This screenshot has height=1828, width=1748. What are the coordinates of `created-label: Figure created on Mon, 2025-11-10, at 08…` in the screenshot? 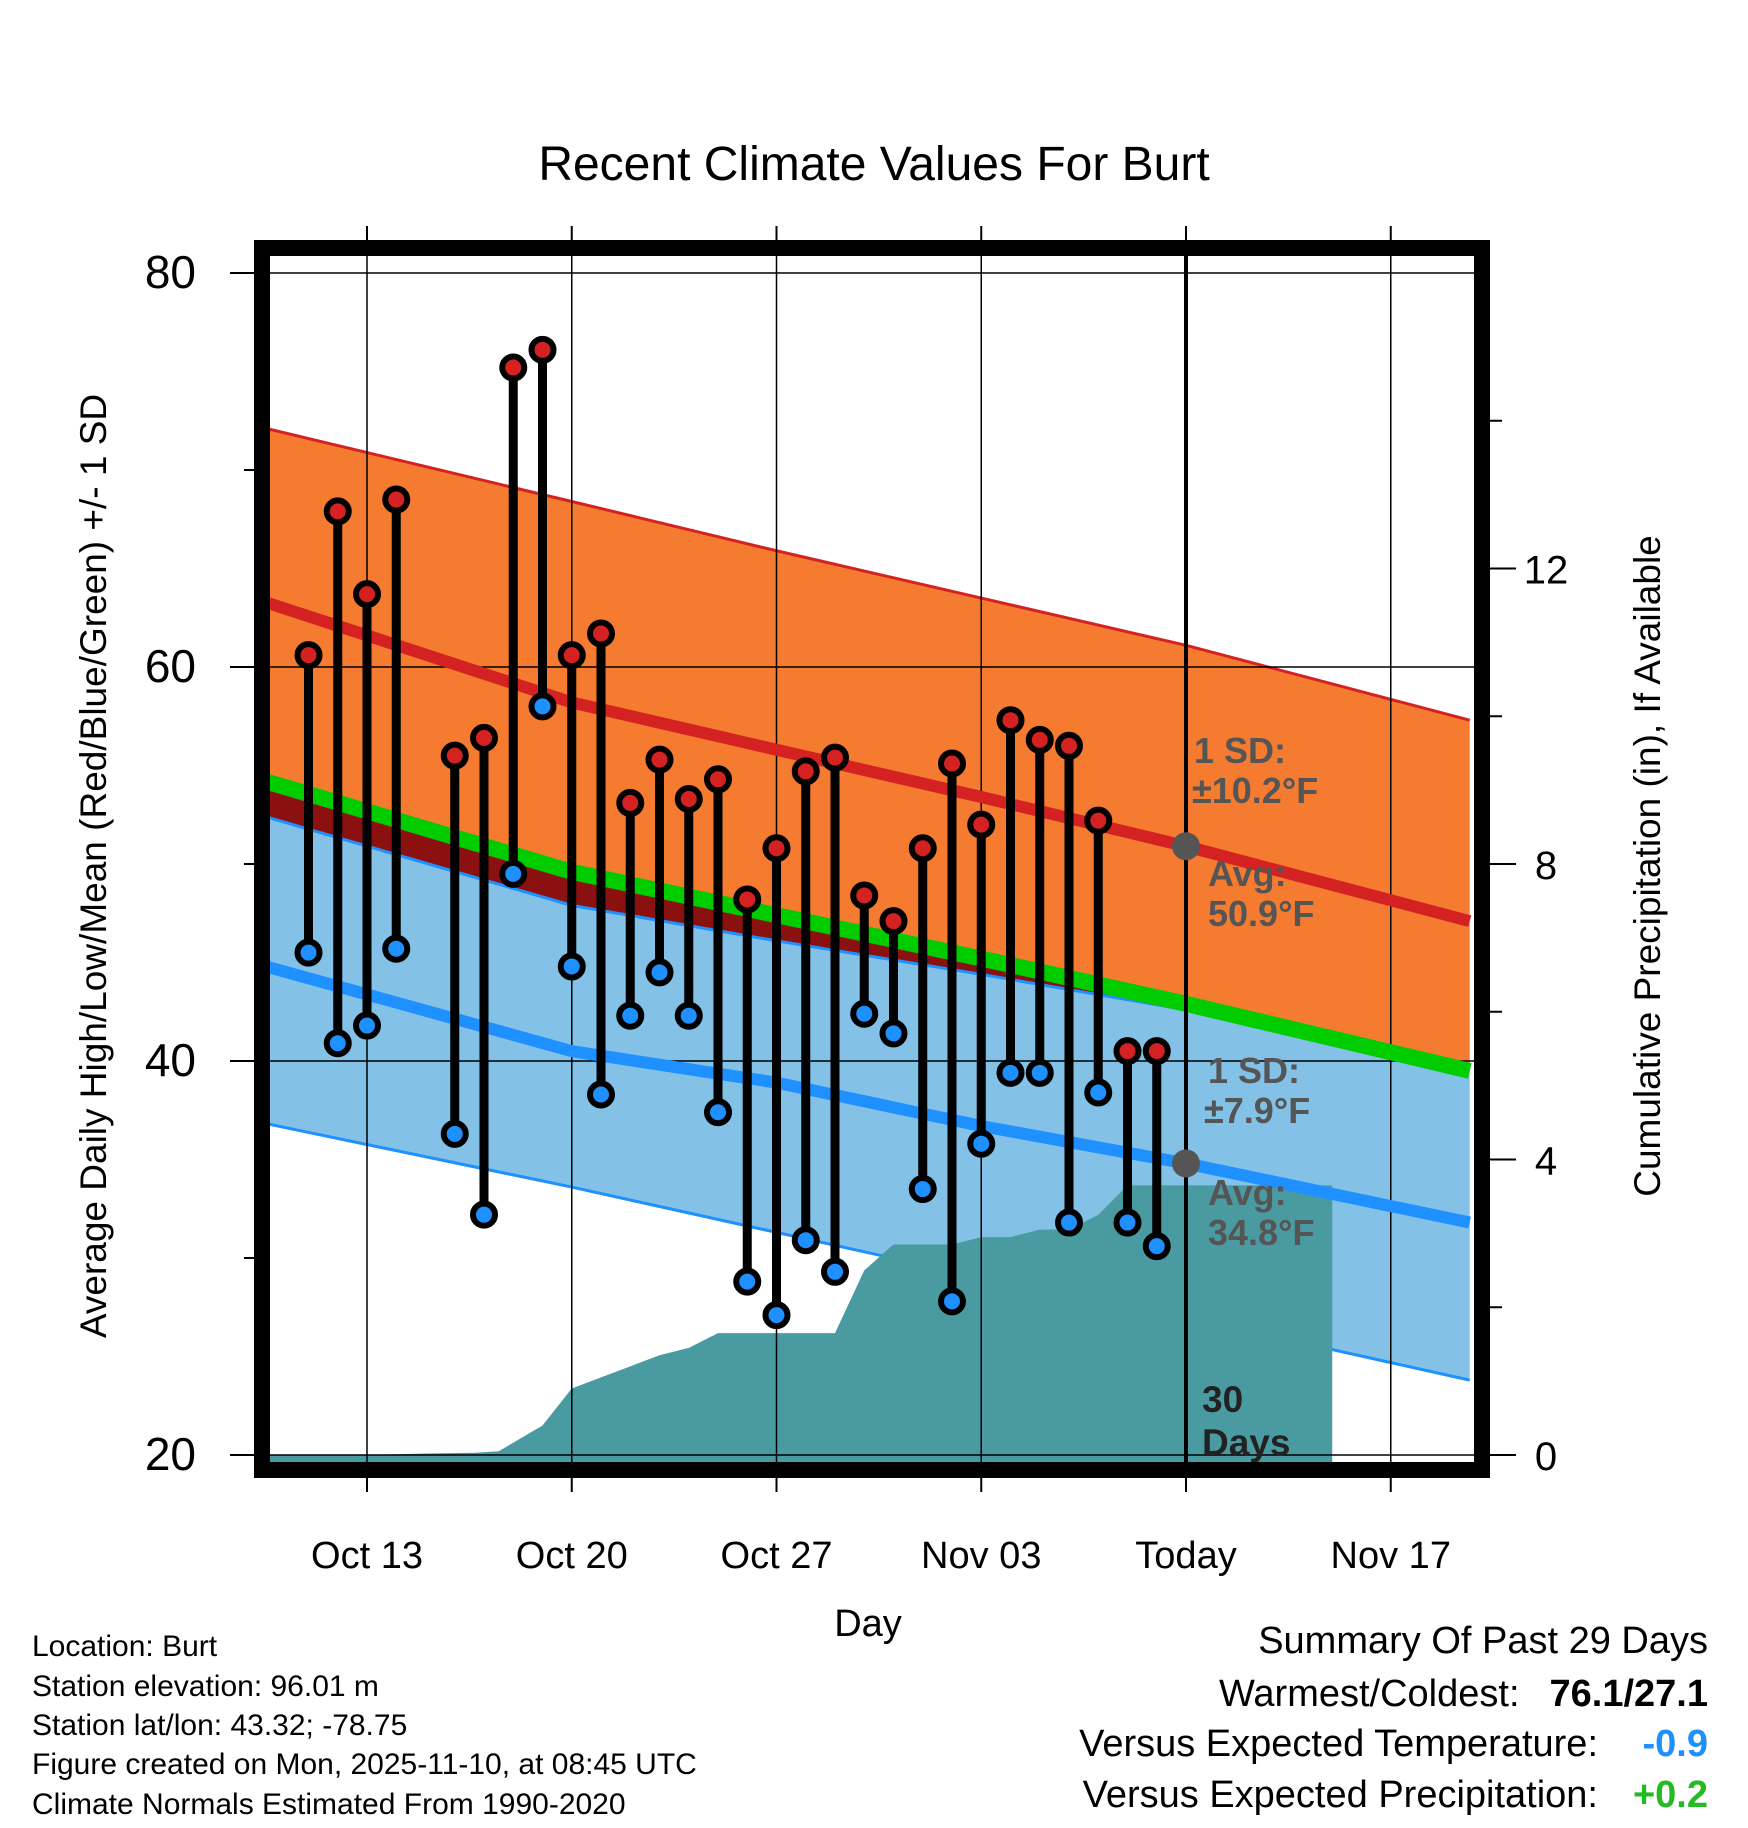 It's located at (364, 1764).